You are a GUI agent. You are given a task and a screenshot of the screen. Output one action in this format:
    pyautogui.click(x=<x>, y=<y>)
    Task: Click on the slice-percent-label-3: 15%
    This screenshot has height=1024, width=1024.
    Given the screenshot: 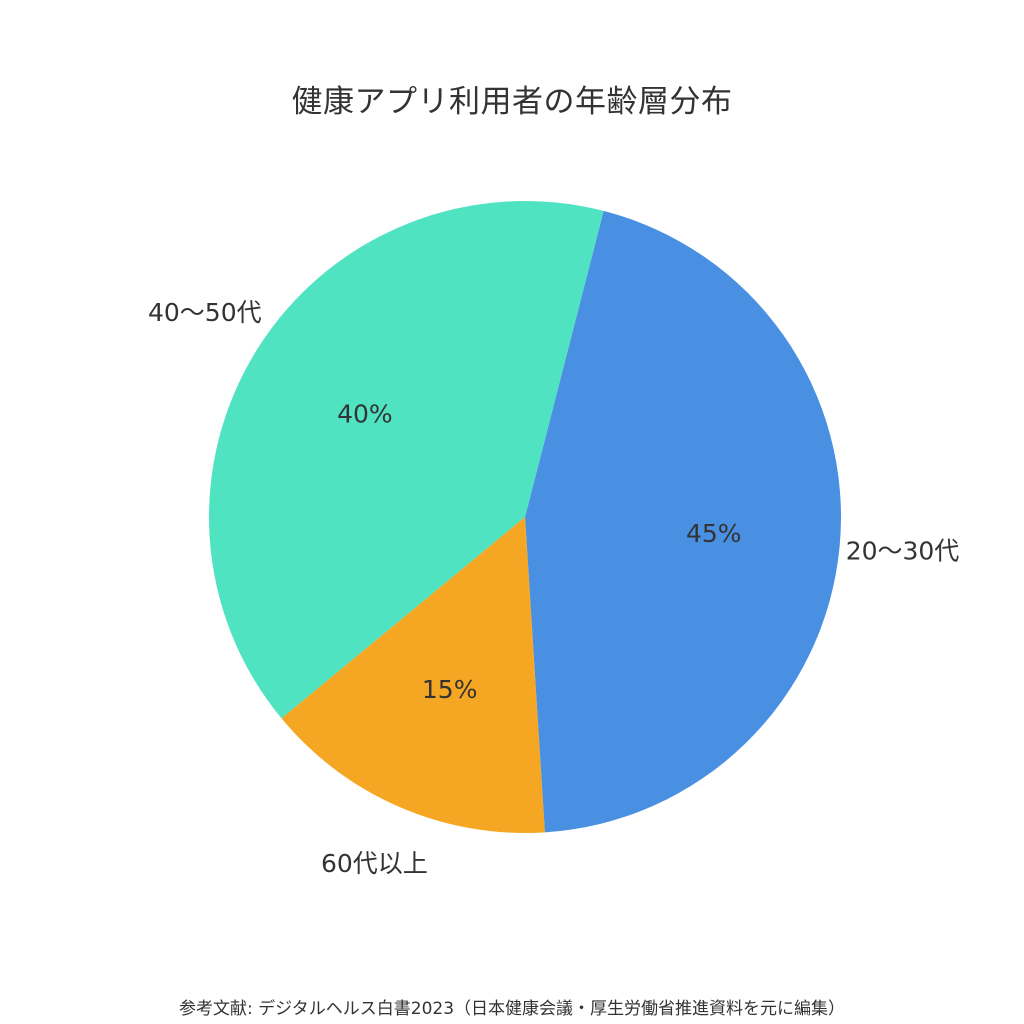 What is the action you would take?
    pyautogui.click(x=450, y=689)
    